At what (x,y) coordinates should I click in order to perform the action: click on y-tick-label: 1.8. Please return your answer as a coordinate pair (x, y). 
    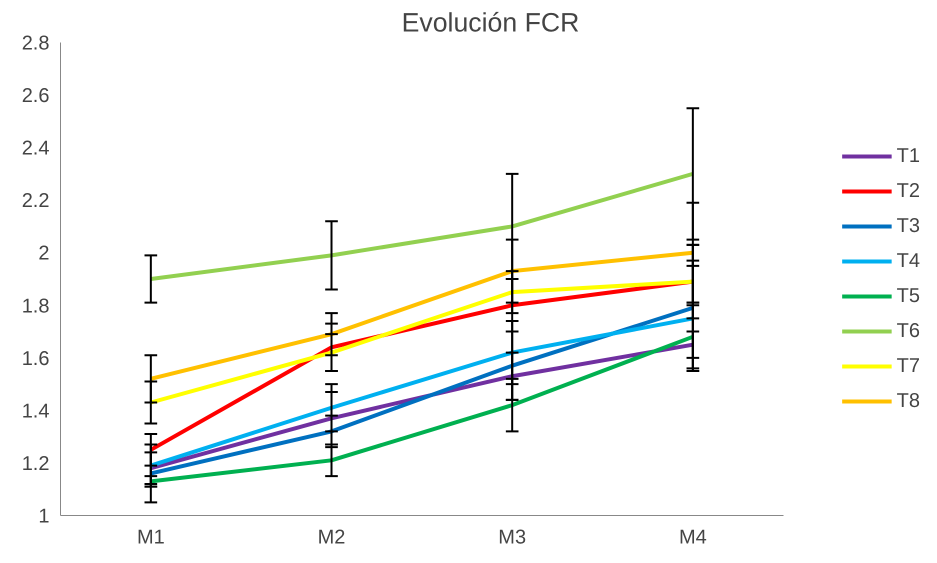
    Looking at the image, I should click on (36, 306).